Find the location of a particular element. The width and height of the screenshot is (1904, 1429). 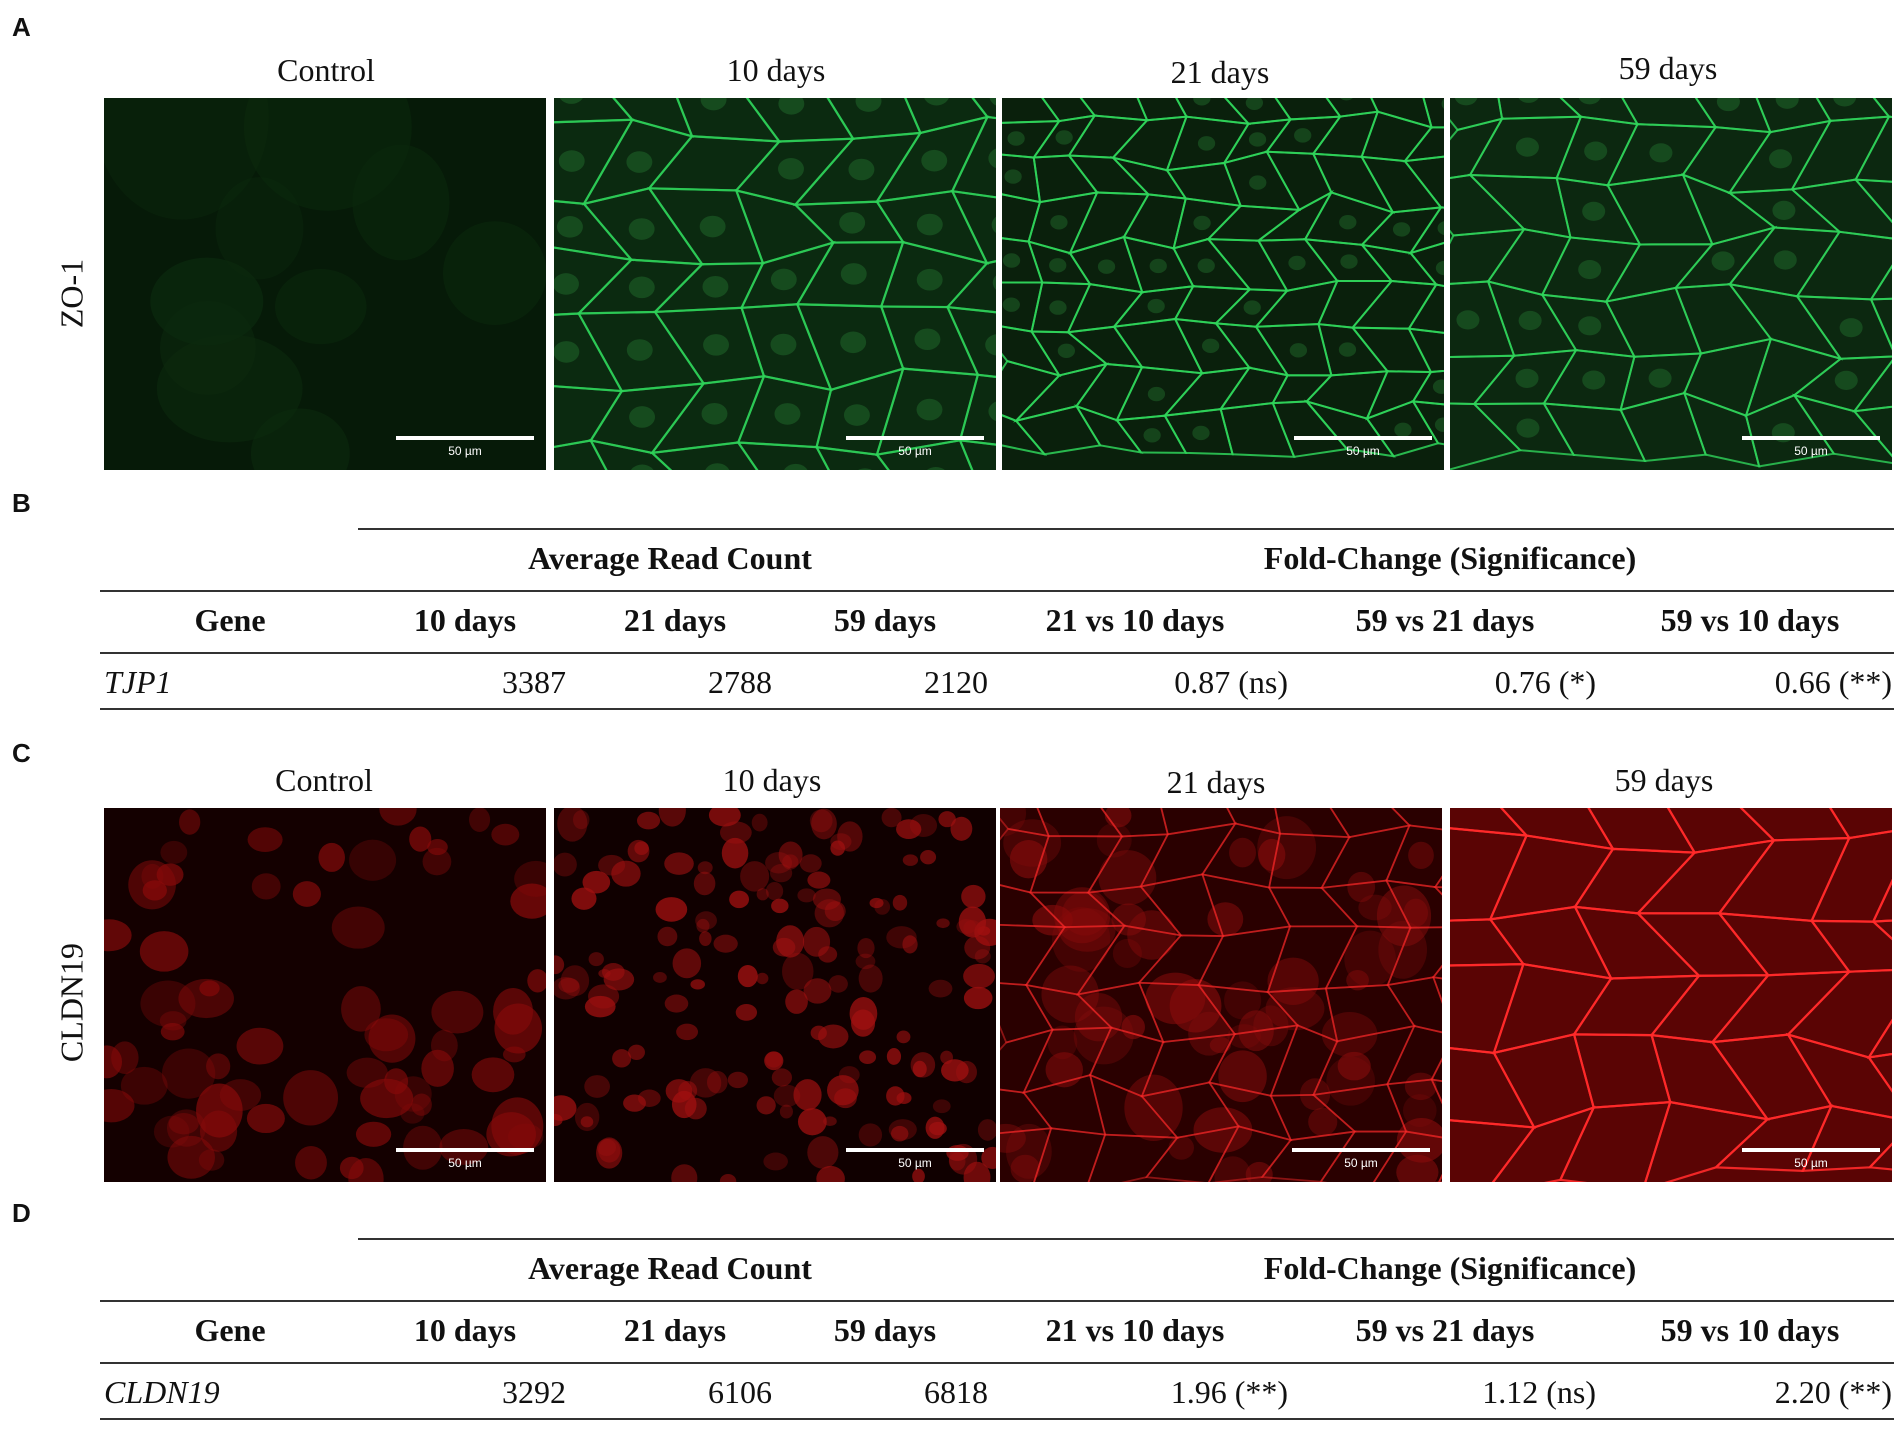

panel-letter-d: D is located at coordinates (21, 1213).